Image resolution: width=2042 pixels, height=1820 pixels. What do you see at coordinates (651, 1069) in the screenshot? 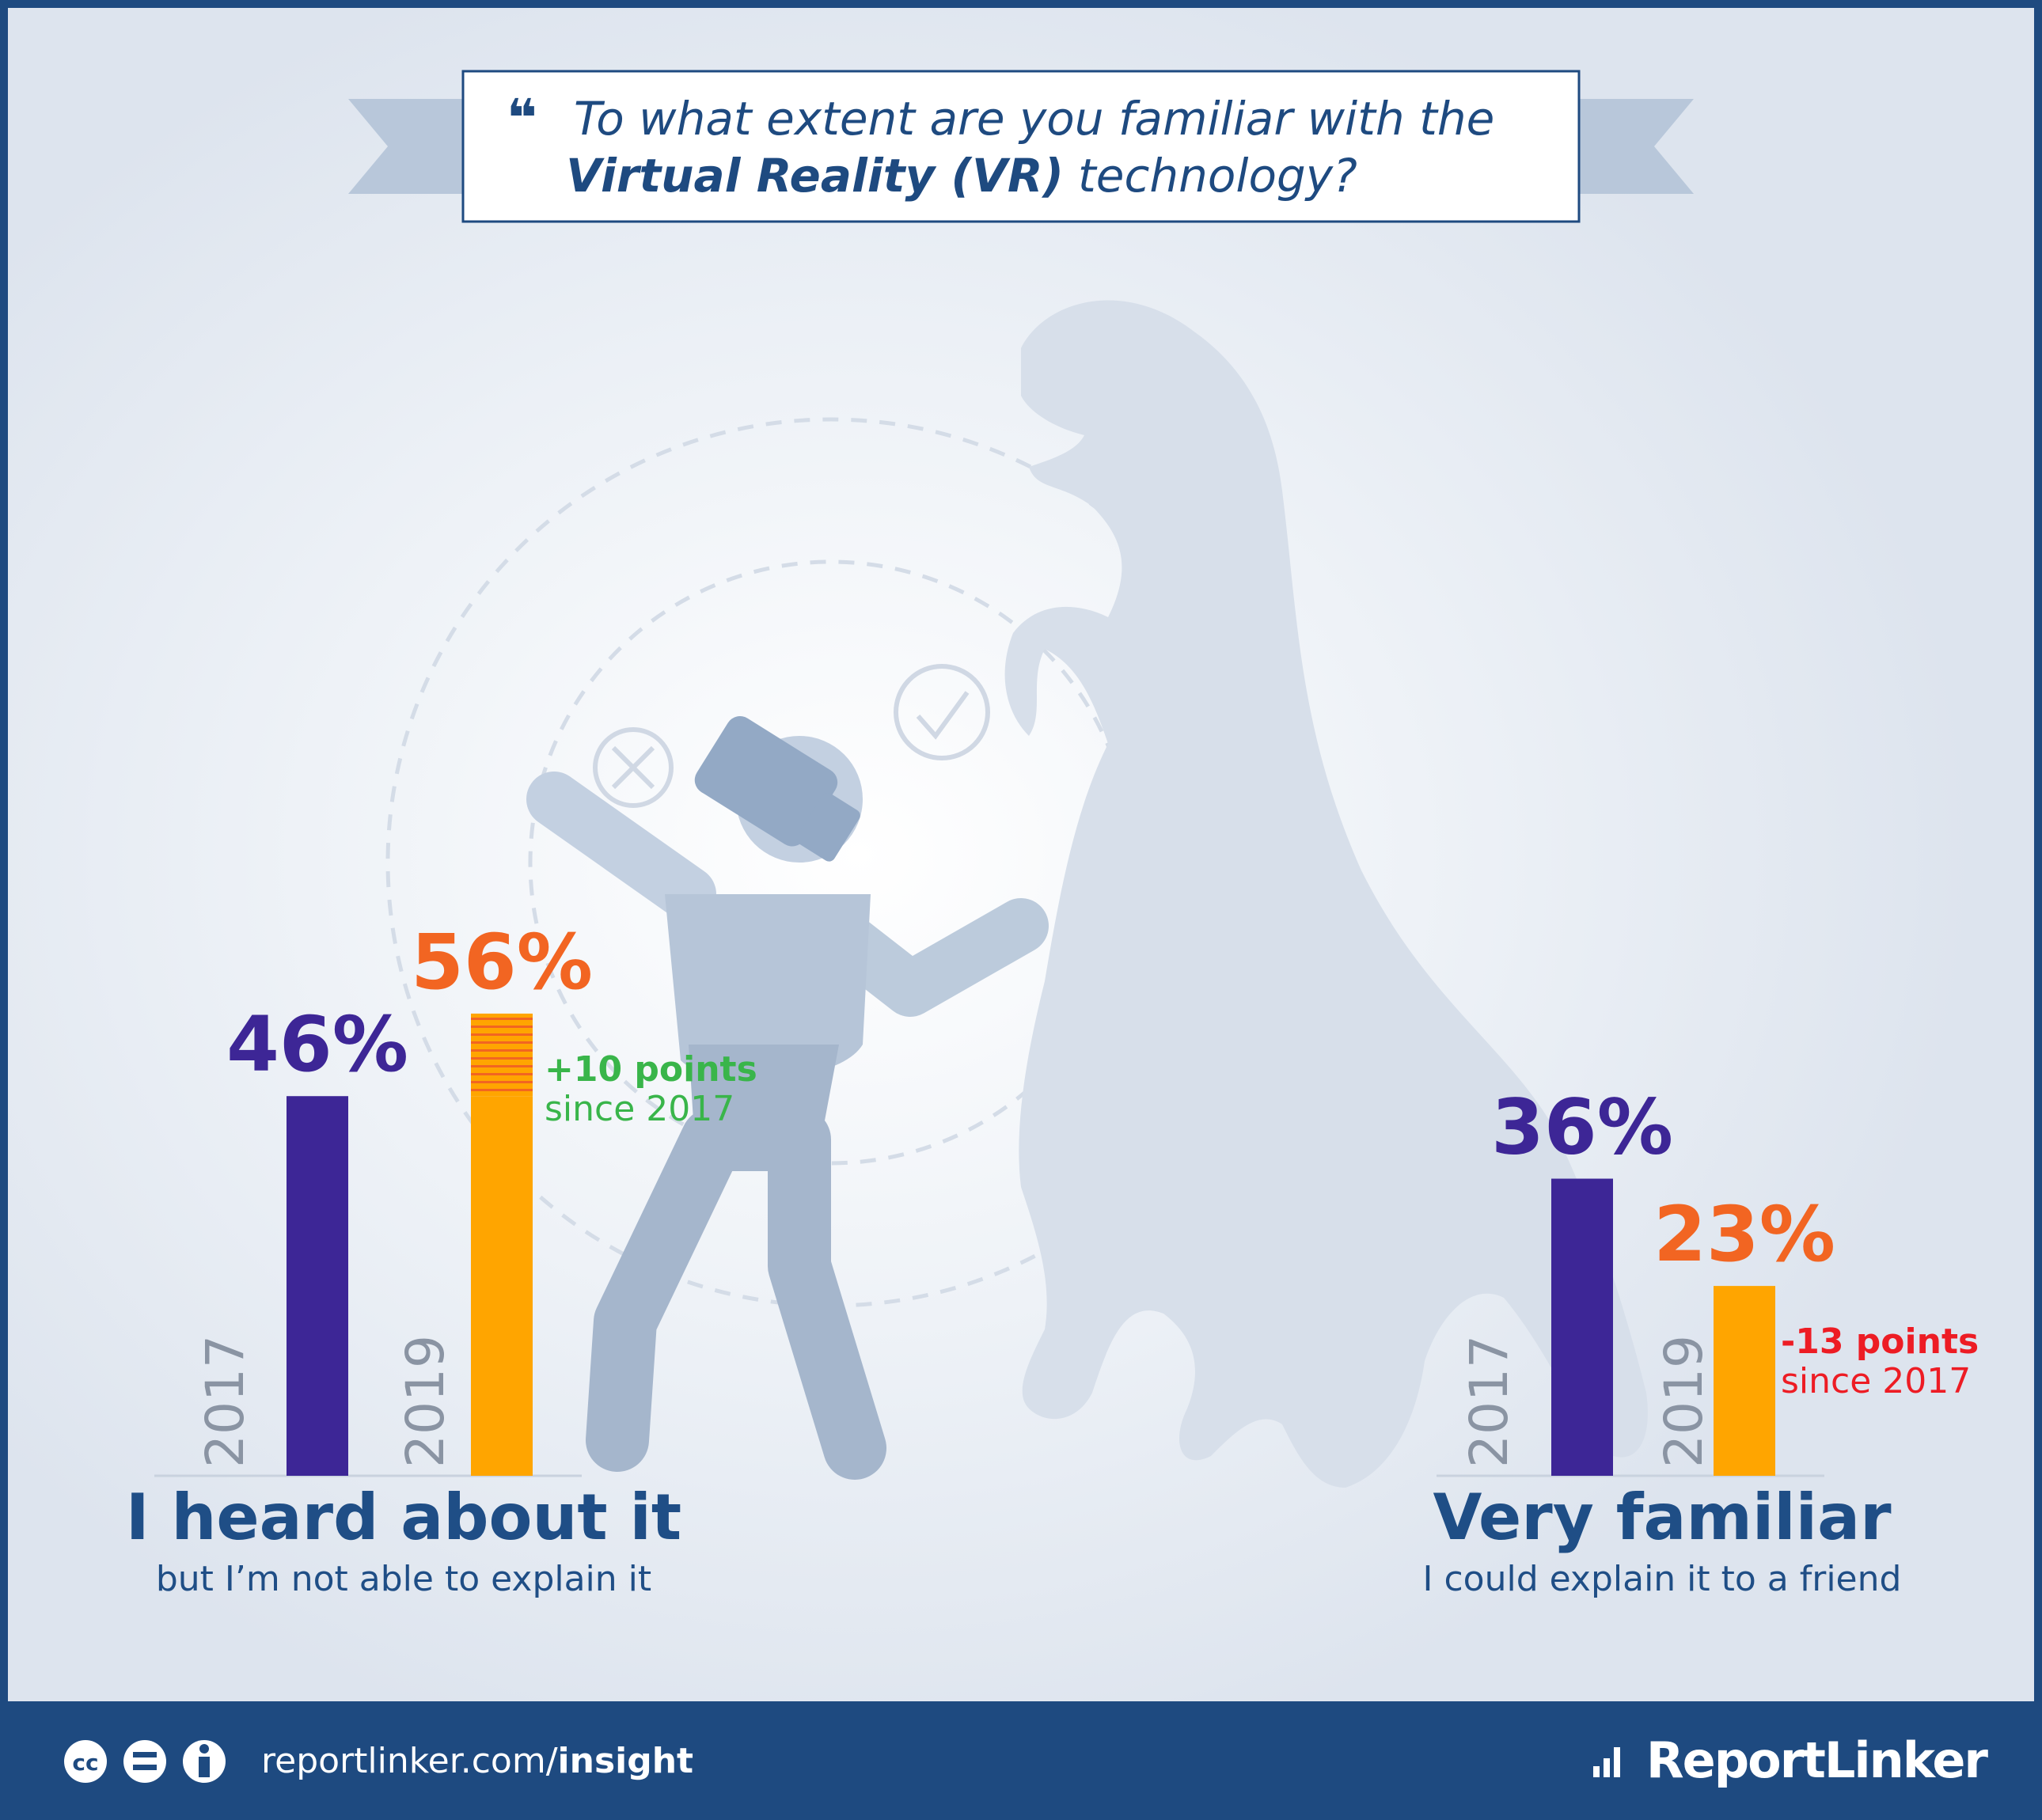
I see `change-points-label: +10 points` at bounding box center [651, 1069].